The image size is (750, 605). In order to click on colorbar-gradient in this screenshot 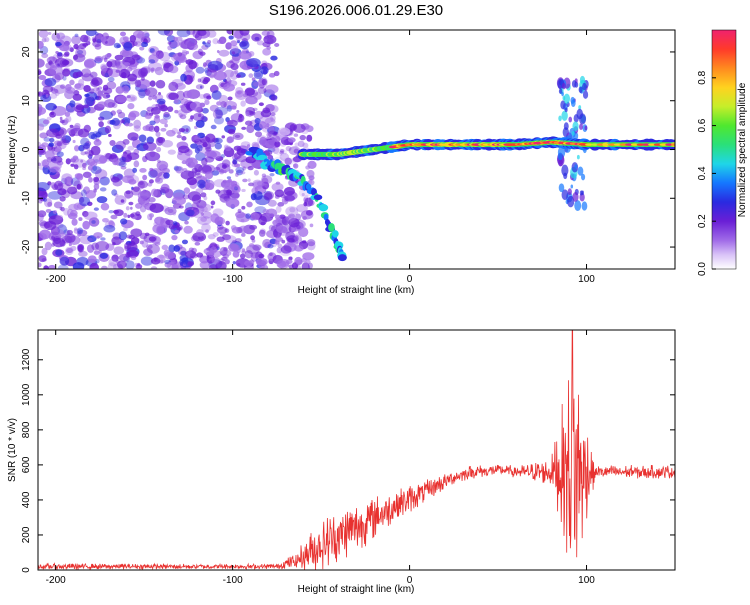, I will do `click(724, 149)`.